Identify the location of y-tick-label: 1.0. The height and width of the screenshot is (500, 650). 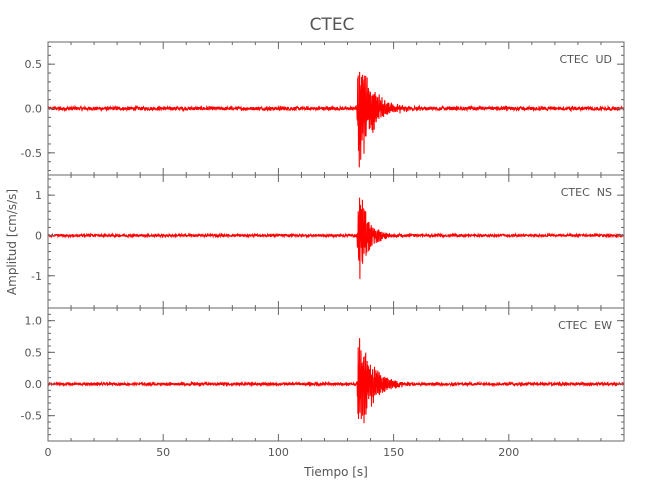
(34, 321).